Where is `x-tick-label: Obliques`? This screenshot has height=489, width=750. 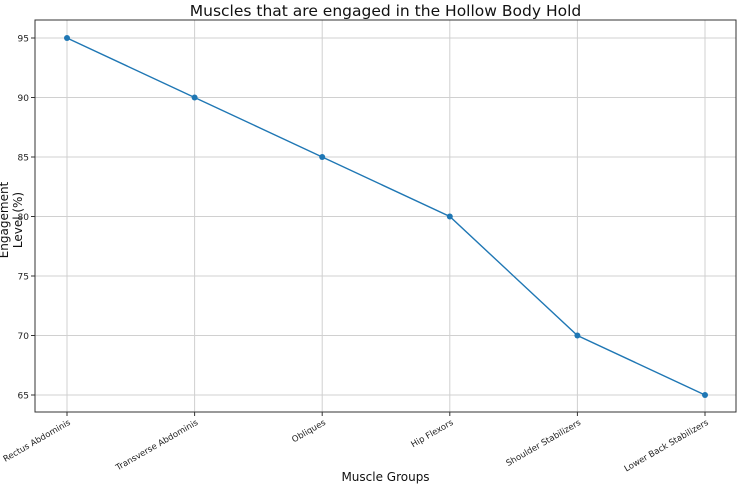
x-tick-label: Obliques is located at coordinates (309, 432).